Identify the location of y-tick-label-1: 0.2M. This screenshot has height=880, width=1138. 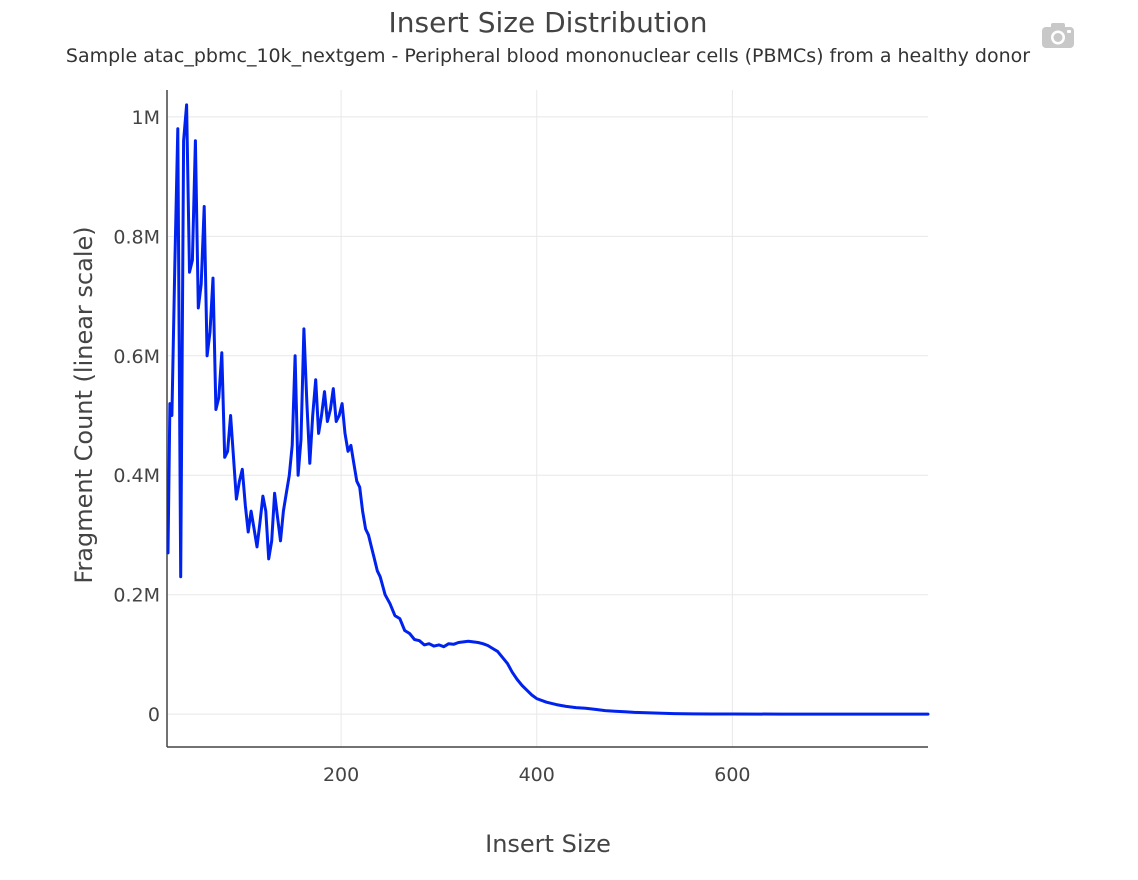
(136, 596).